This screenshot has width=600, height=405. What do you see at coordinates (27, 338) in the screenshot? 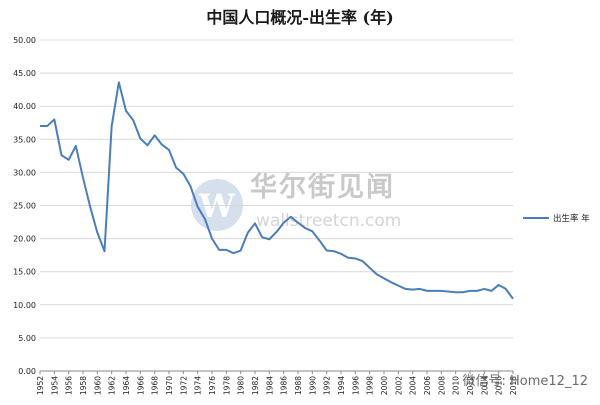
I see `y-tick-label: 5.00` at bounding box center [27, 338].